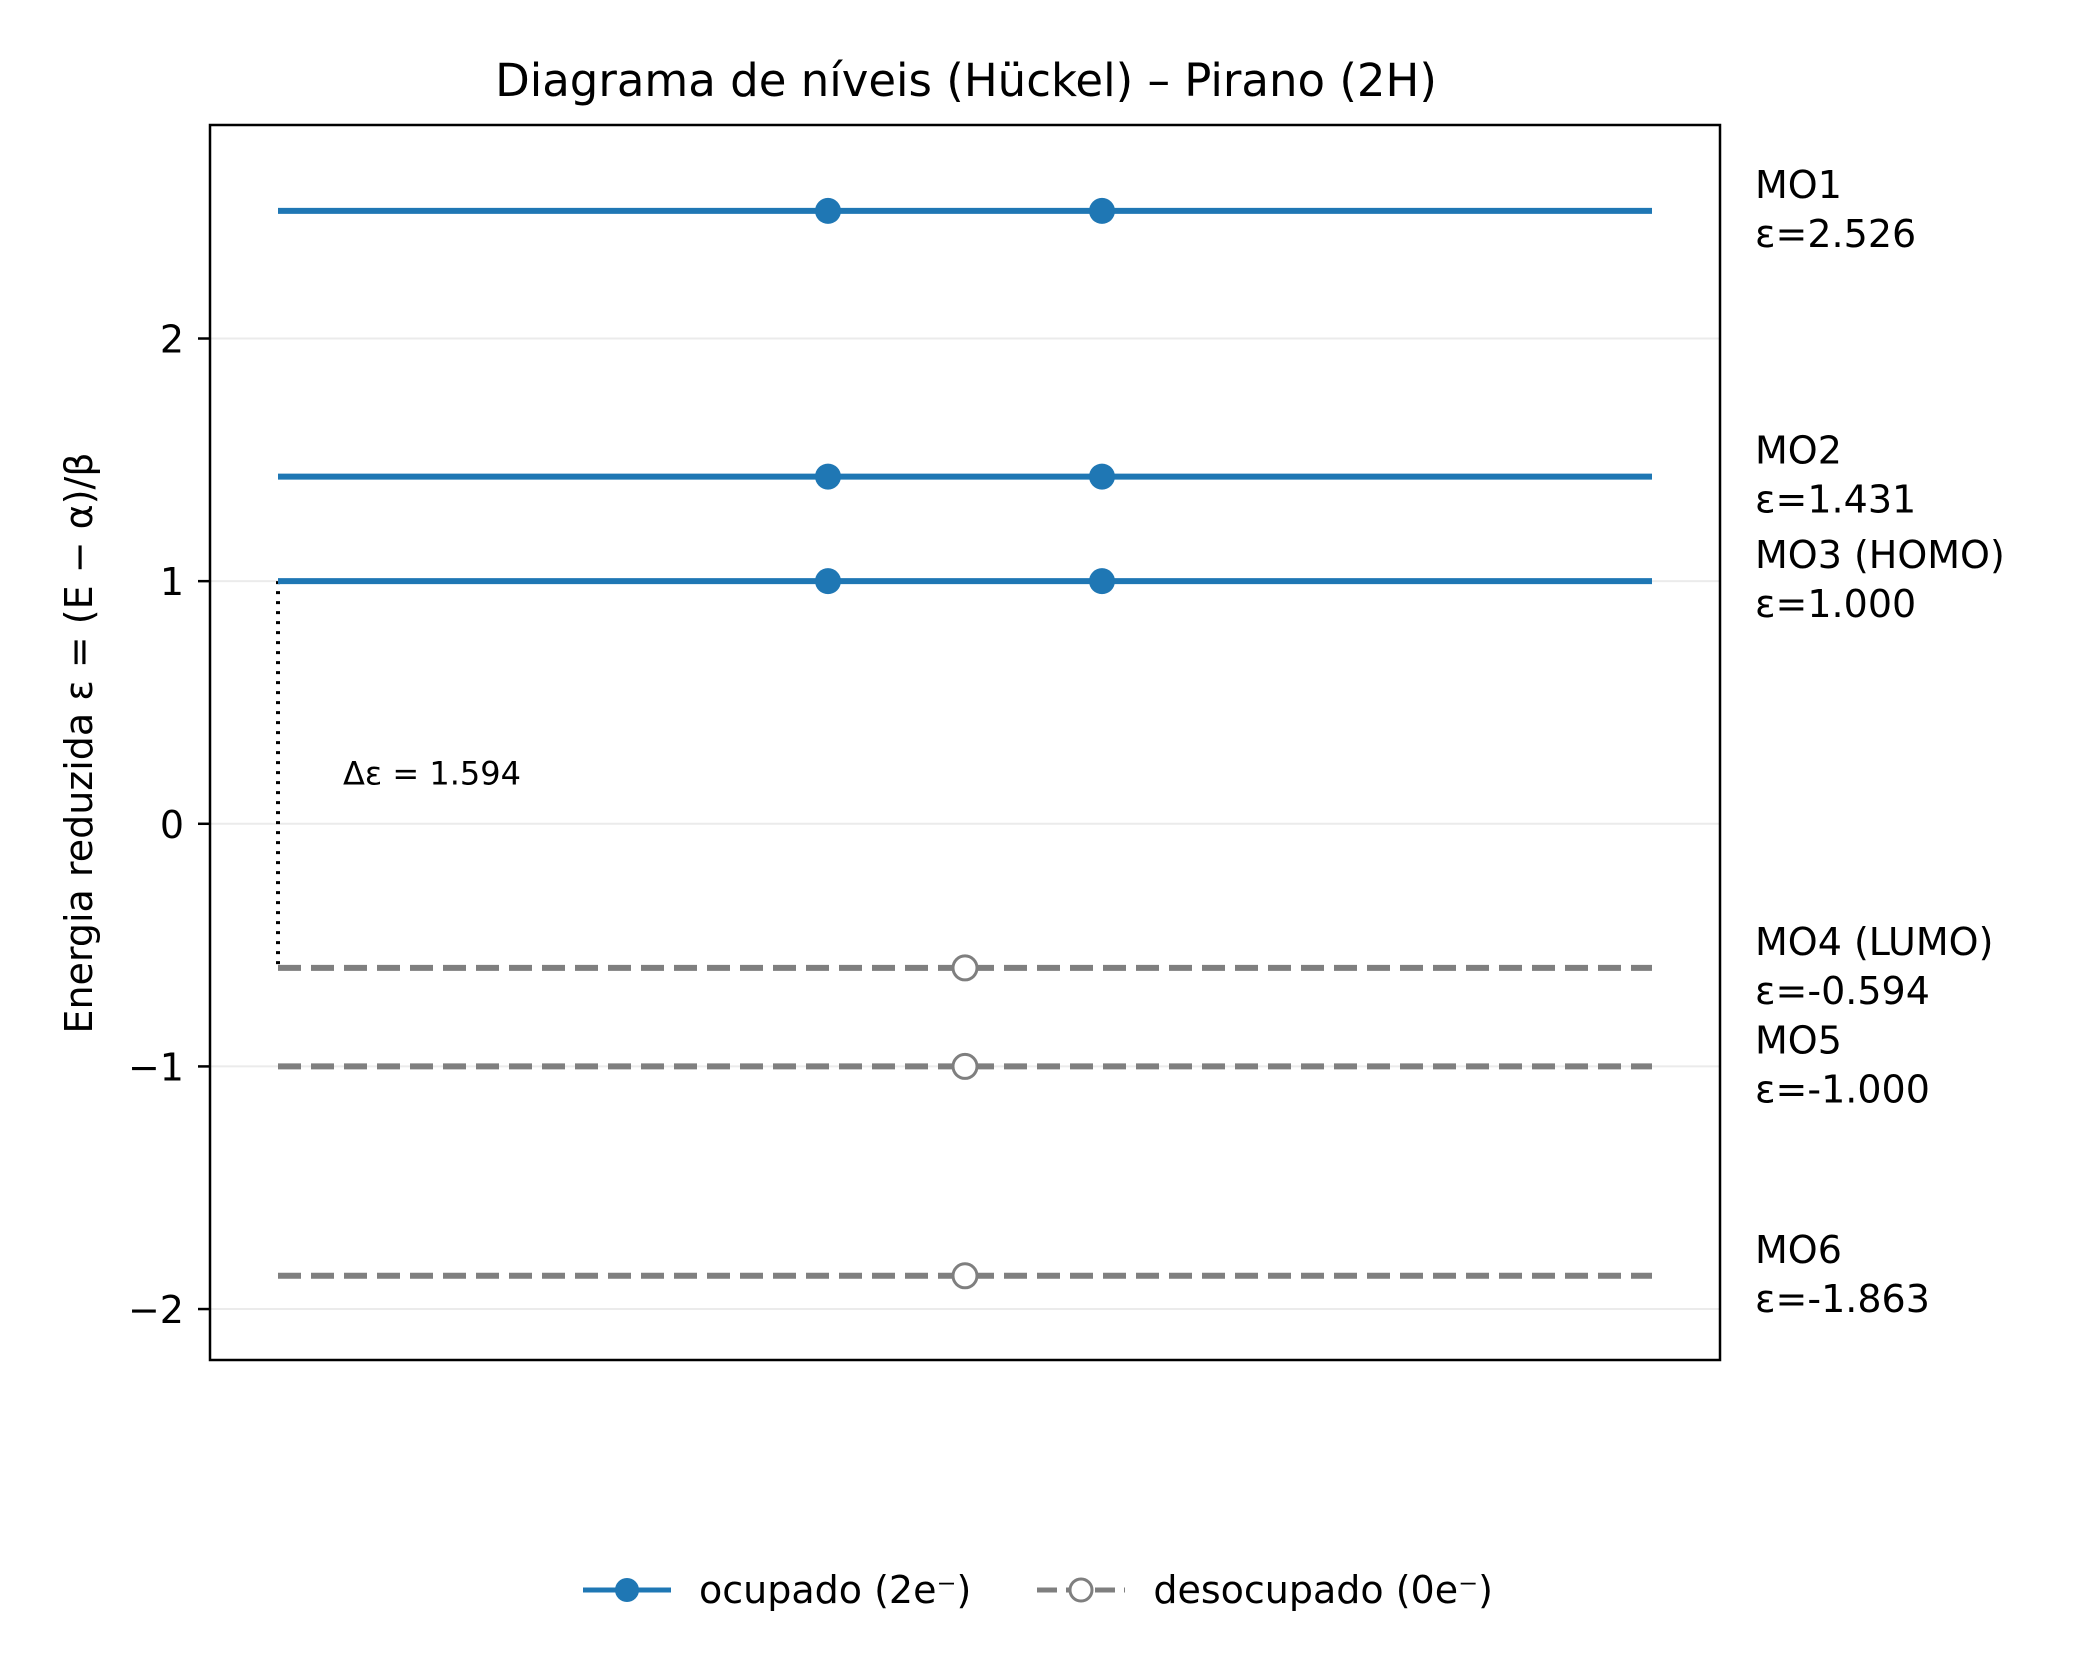 The width and height of the screenshot is (2074, 1680). I want to click on level-energy-mo6: ε=-1.863, so click(1842, 1299).